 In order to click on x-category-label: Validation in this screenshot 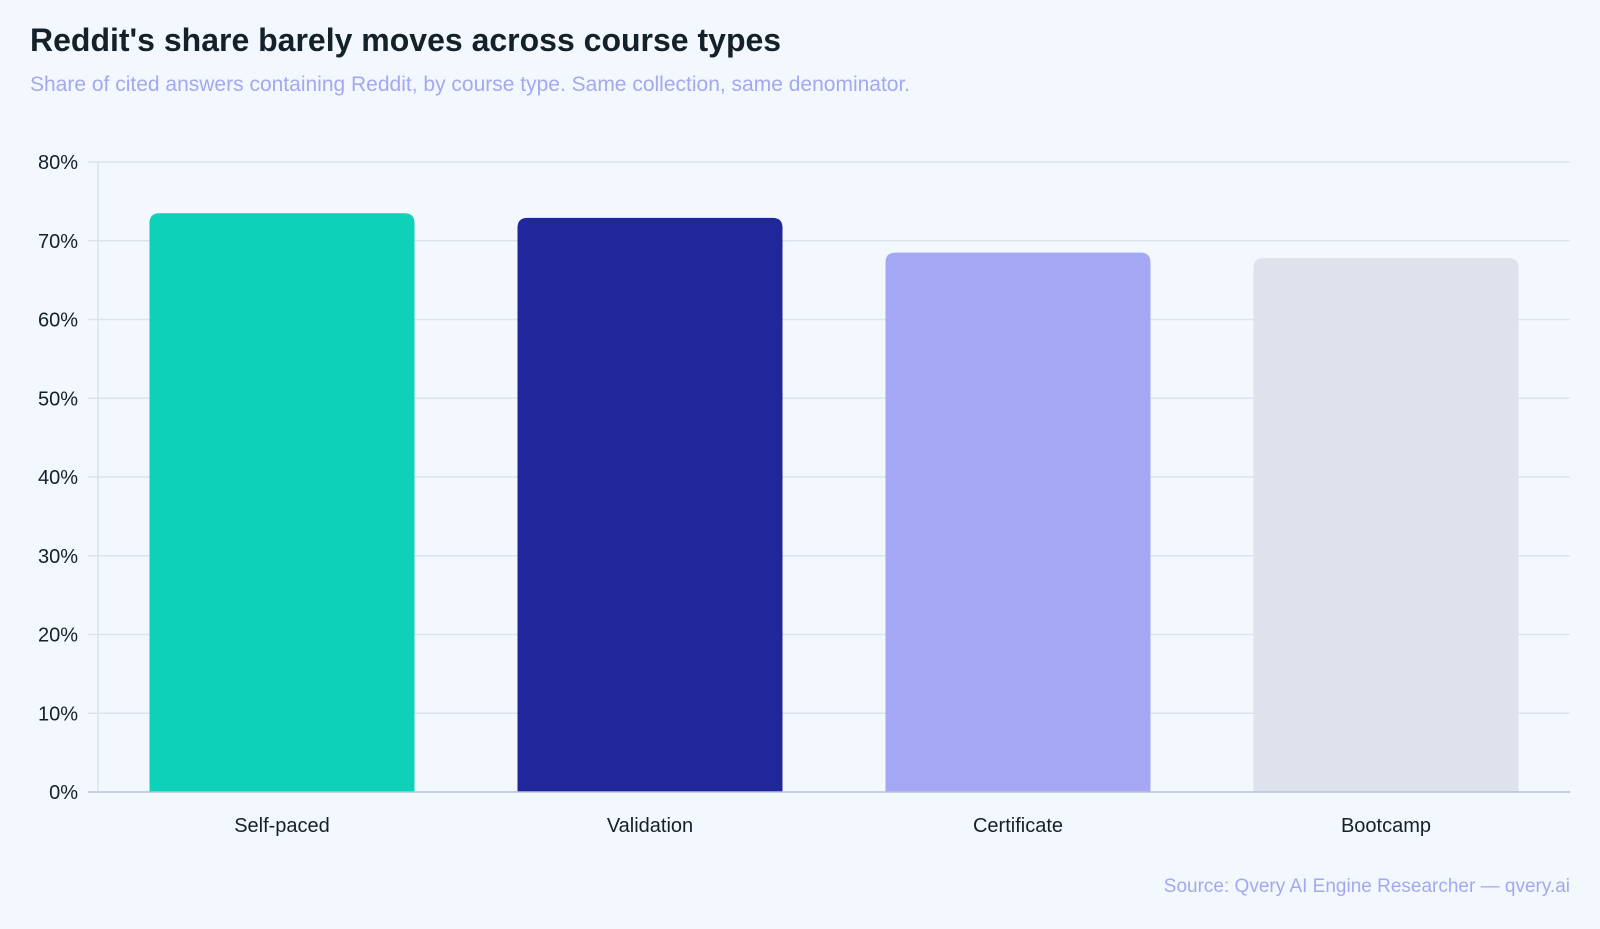, I will do `click(650, 826)`.